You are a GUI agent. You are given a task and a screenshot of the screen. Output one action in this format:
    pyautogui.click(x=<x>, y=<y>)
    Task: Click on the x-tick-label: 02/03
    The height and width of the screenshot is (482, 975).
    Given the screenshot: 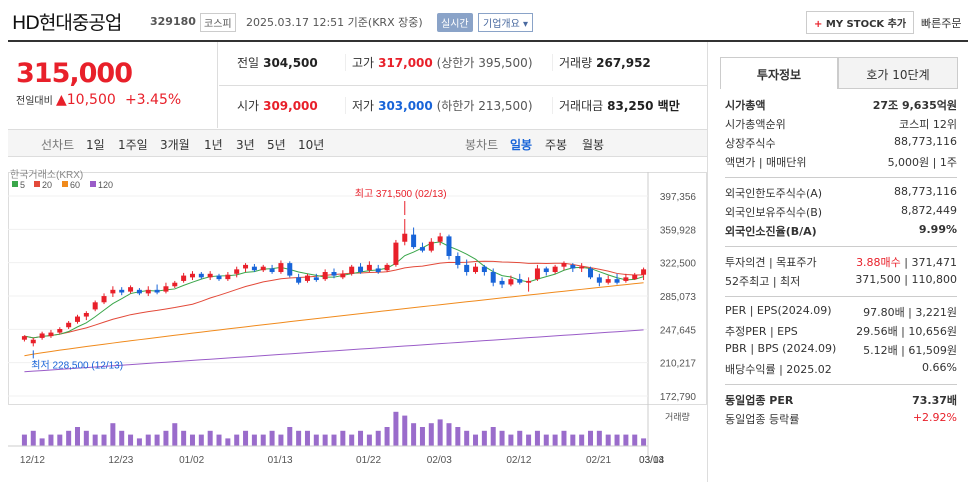 What is the action you would take?
    pyautogui.click(x=439, y=460)
    